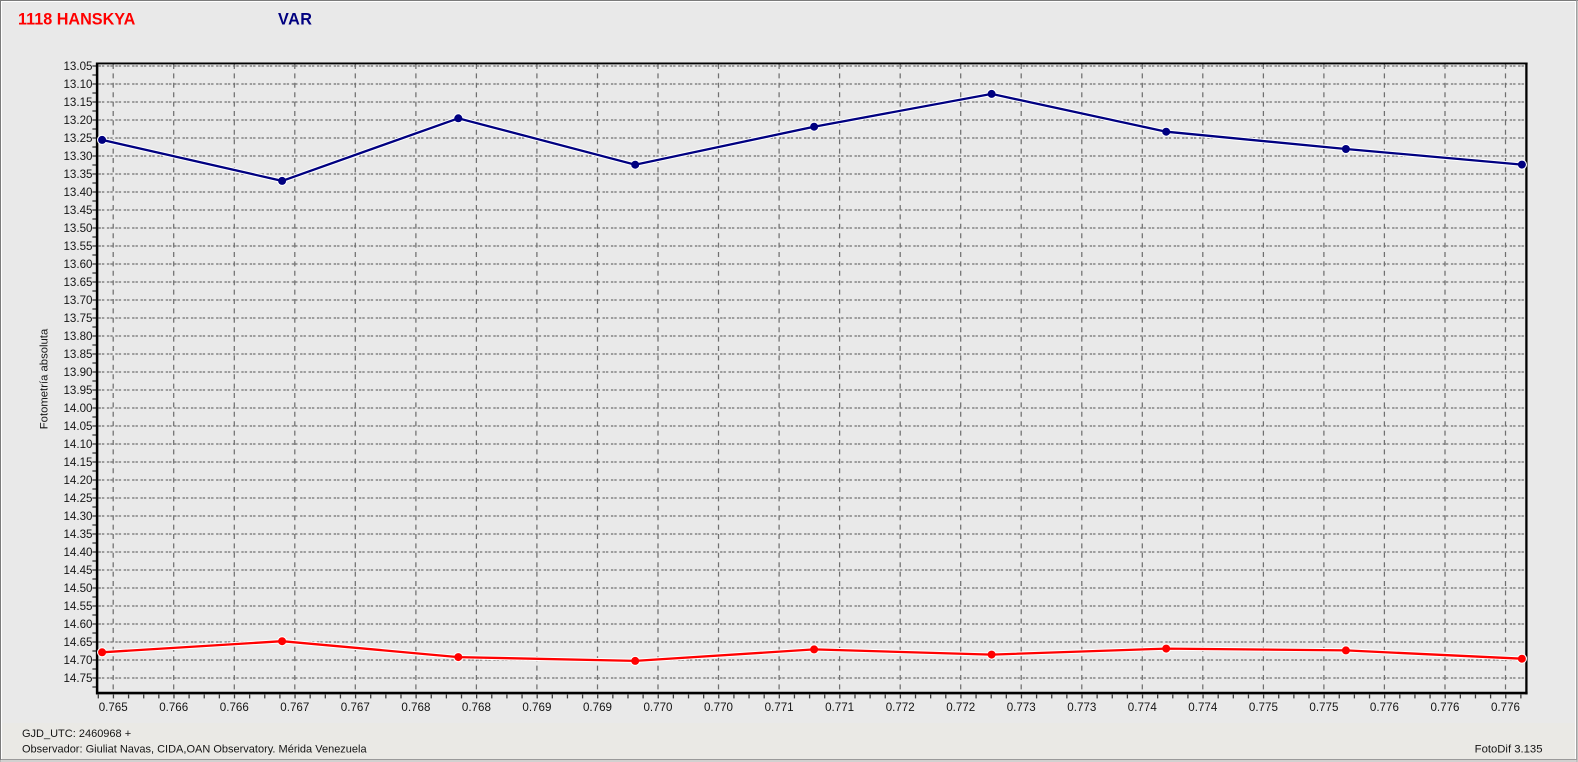 The width and height of the screenshot is (1578, 762). Describe the element at coordinates (77, 498) in the screenshot. I see `svg-text: 14.25` at that location.